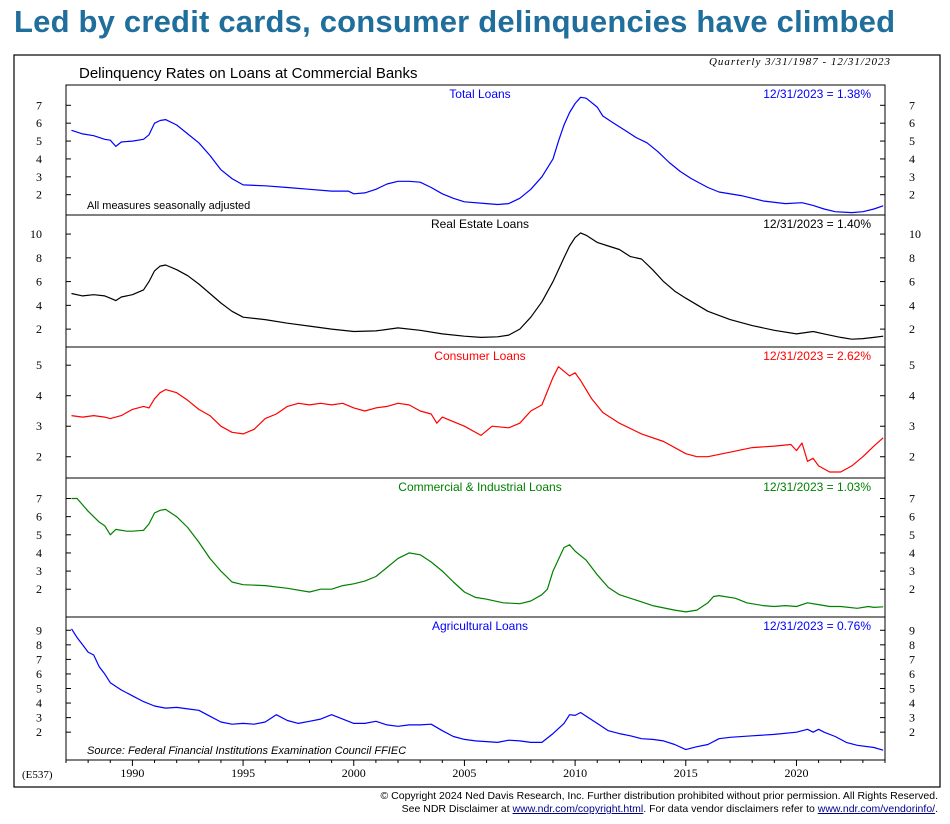  What do you see at coordinates (168, 206) in the screenshot?
I see `panel-note-1: All measures seasonally adjusted` at bounding box center [168, 206].